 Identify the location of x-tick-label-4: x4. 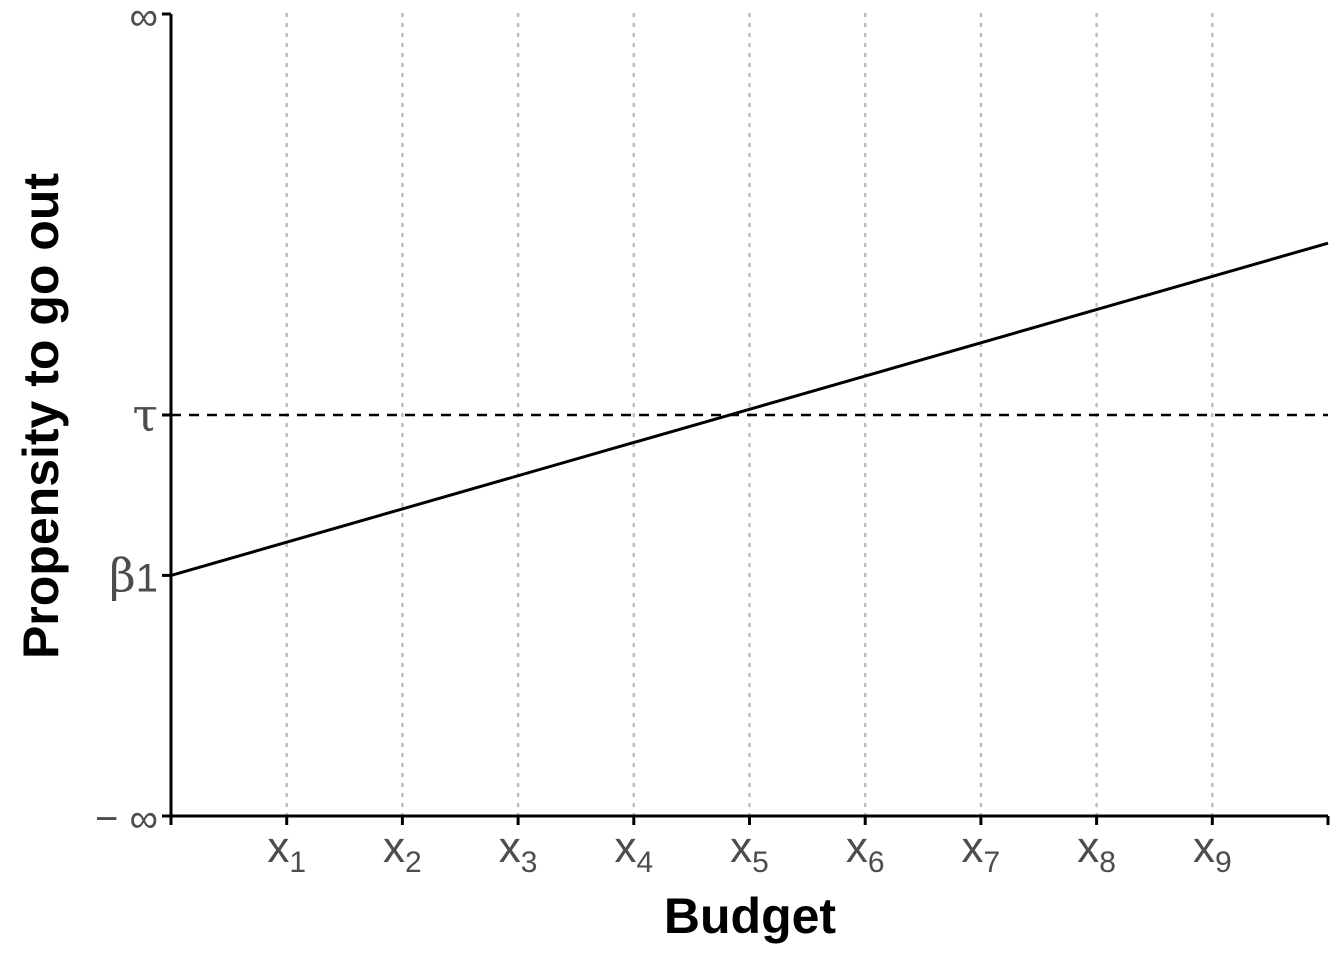
(633, 851).